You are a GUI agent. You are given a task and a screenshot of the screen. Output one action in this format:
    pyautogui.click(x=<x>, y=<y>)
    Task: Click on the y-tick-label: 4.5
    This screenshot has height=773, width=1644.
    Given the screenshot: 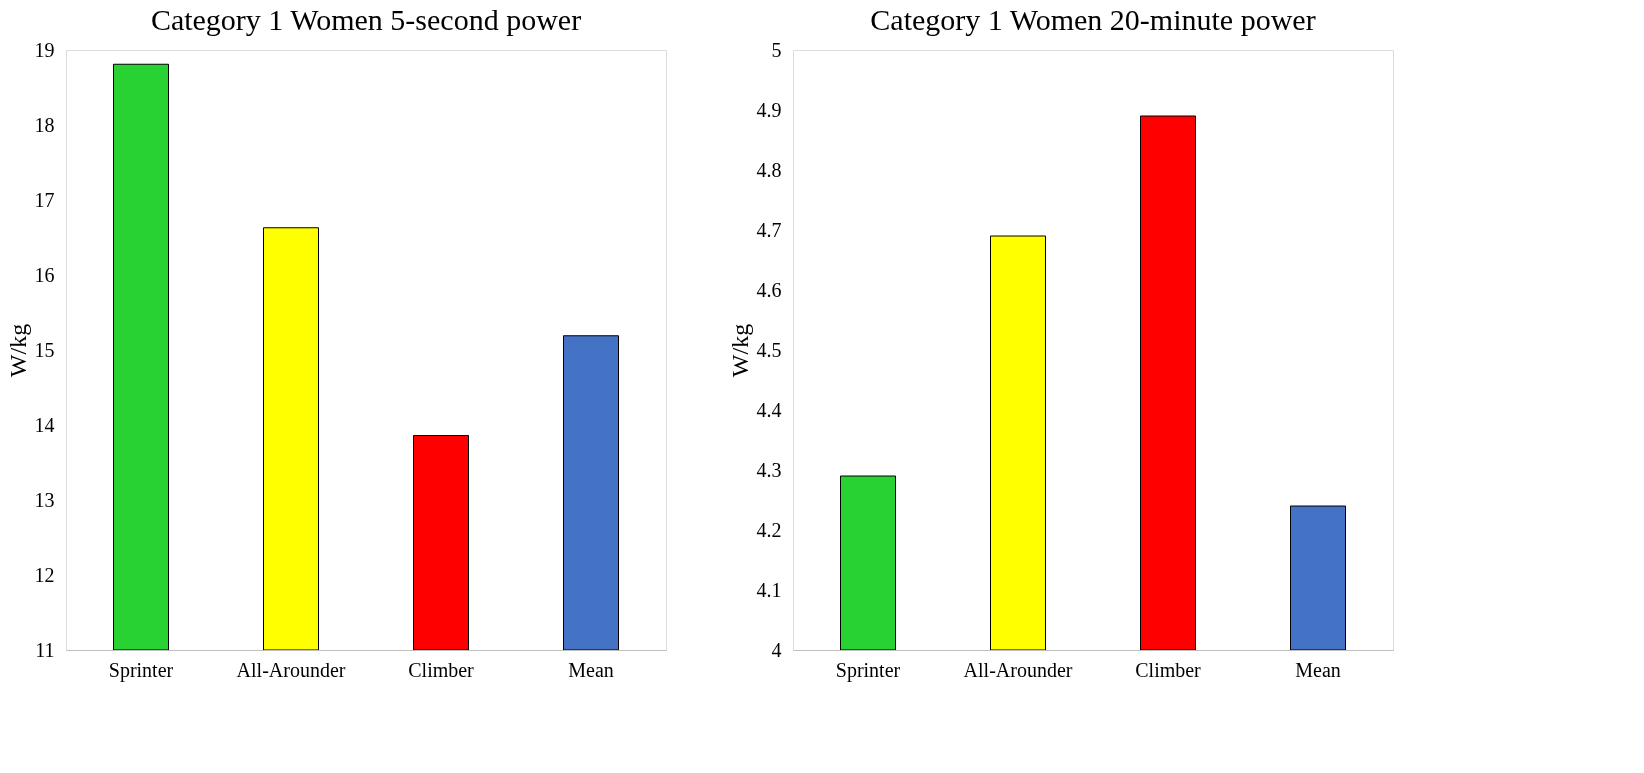 What is the action you would take?
    pyautogui.click(x=769, y=349)
    